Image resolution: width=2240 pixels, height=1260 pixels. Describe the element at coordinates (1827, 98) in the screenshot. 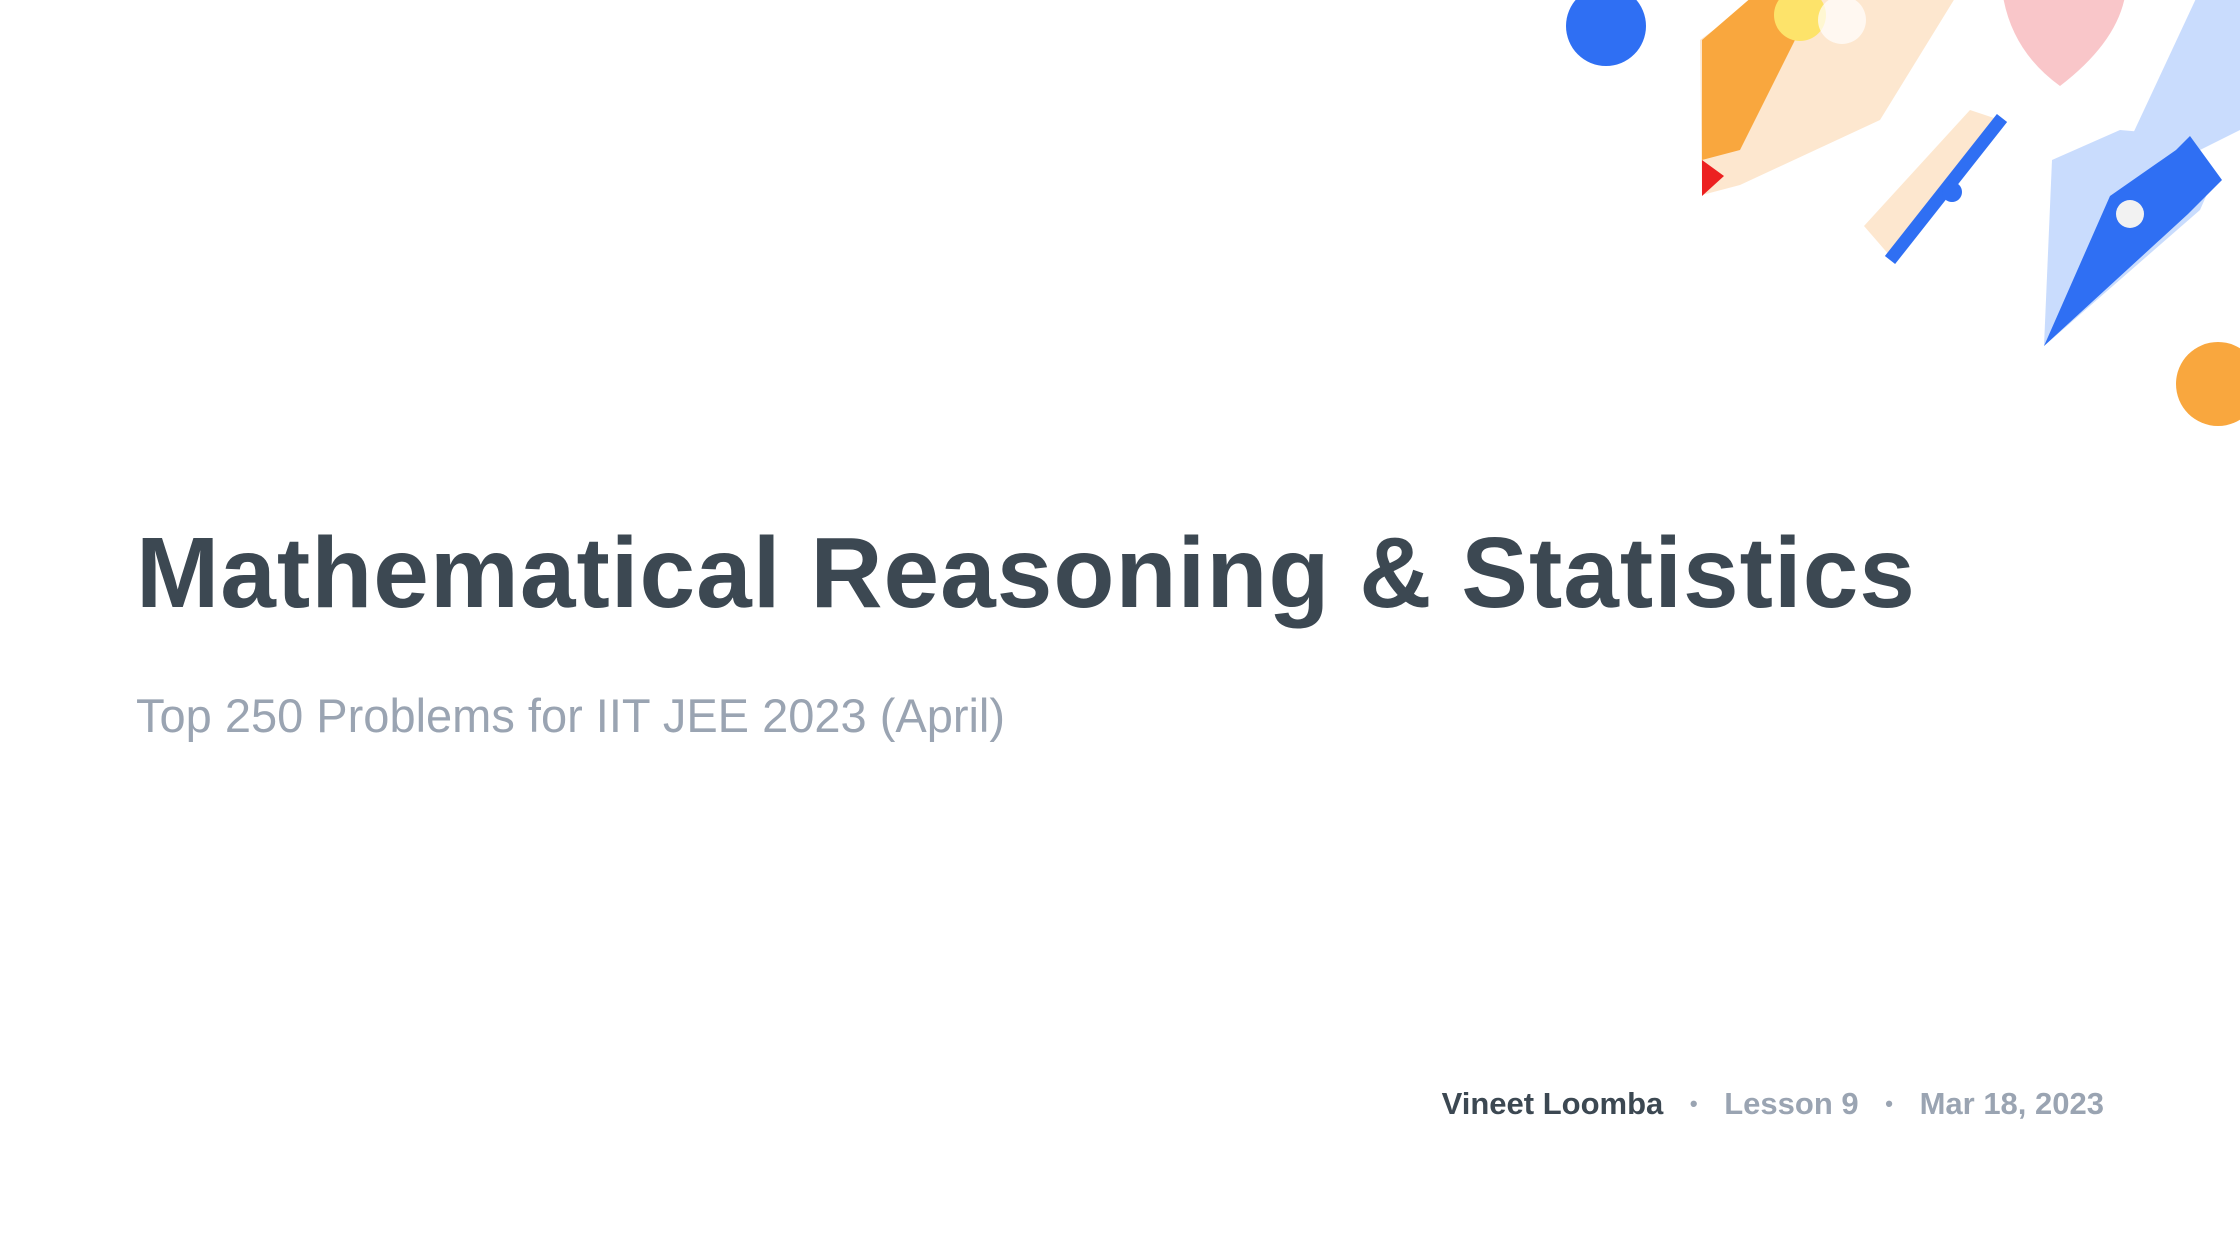

I see `pencil-icon` at that location.